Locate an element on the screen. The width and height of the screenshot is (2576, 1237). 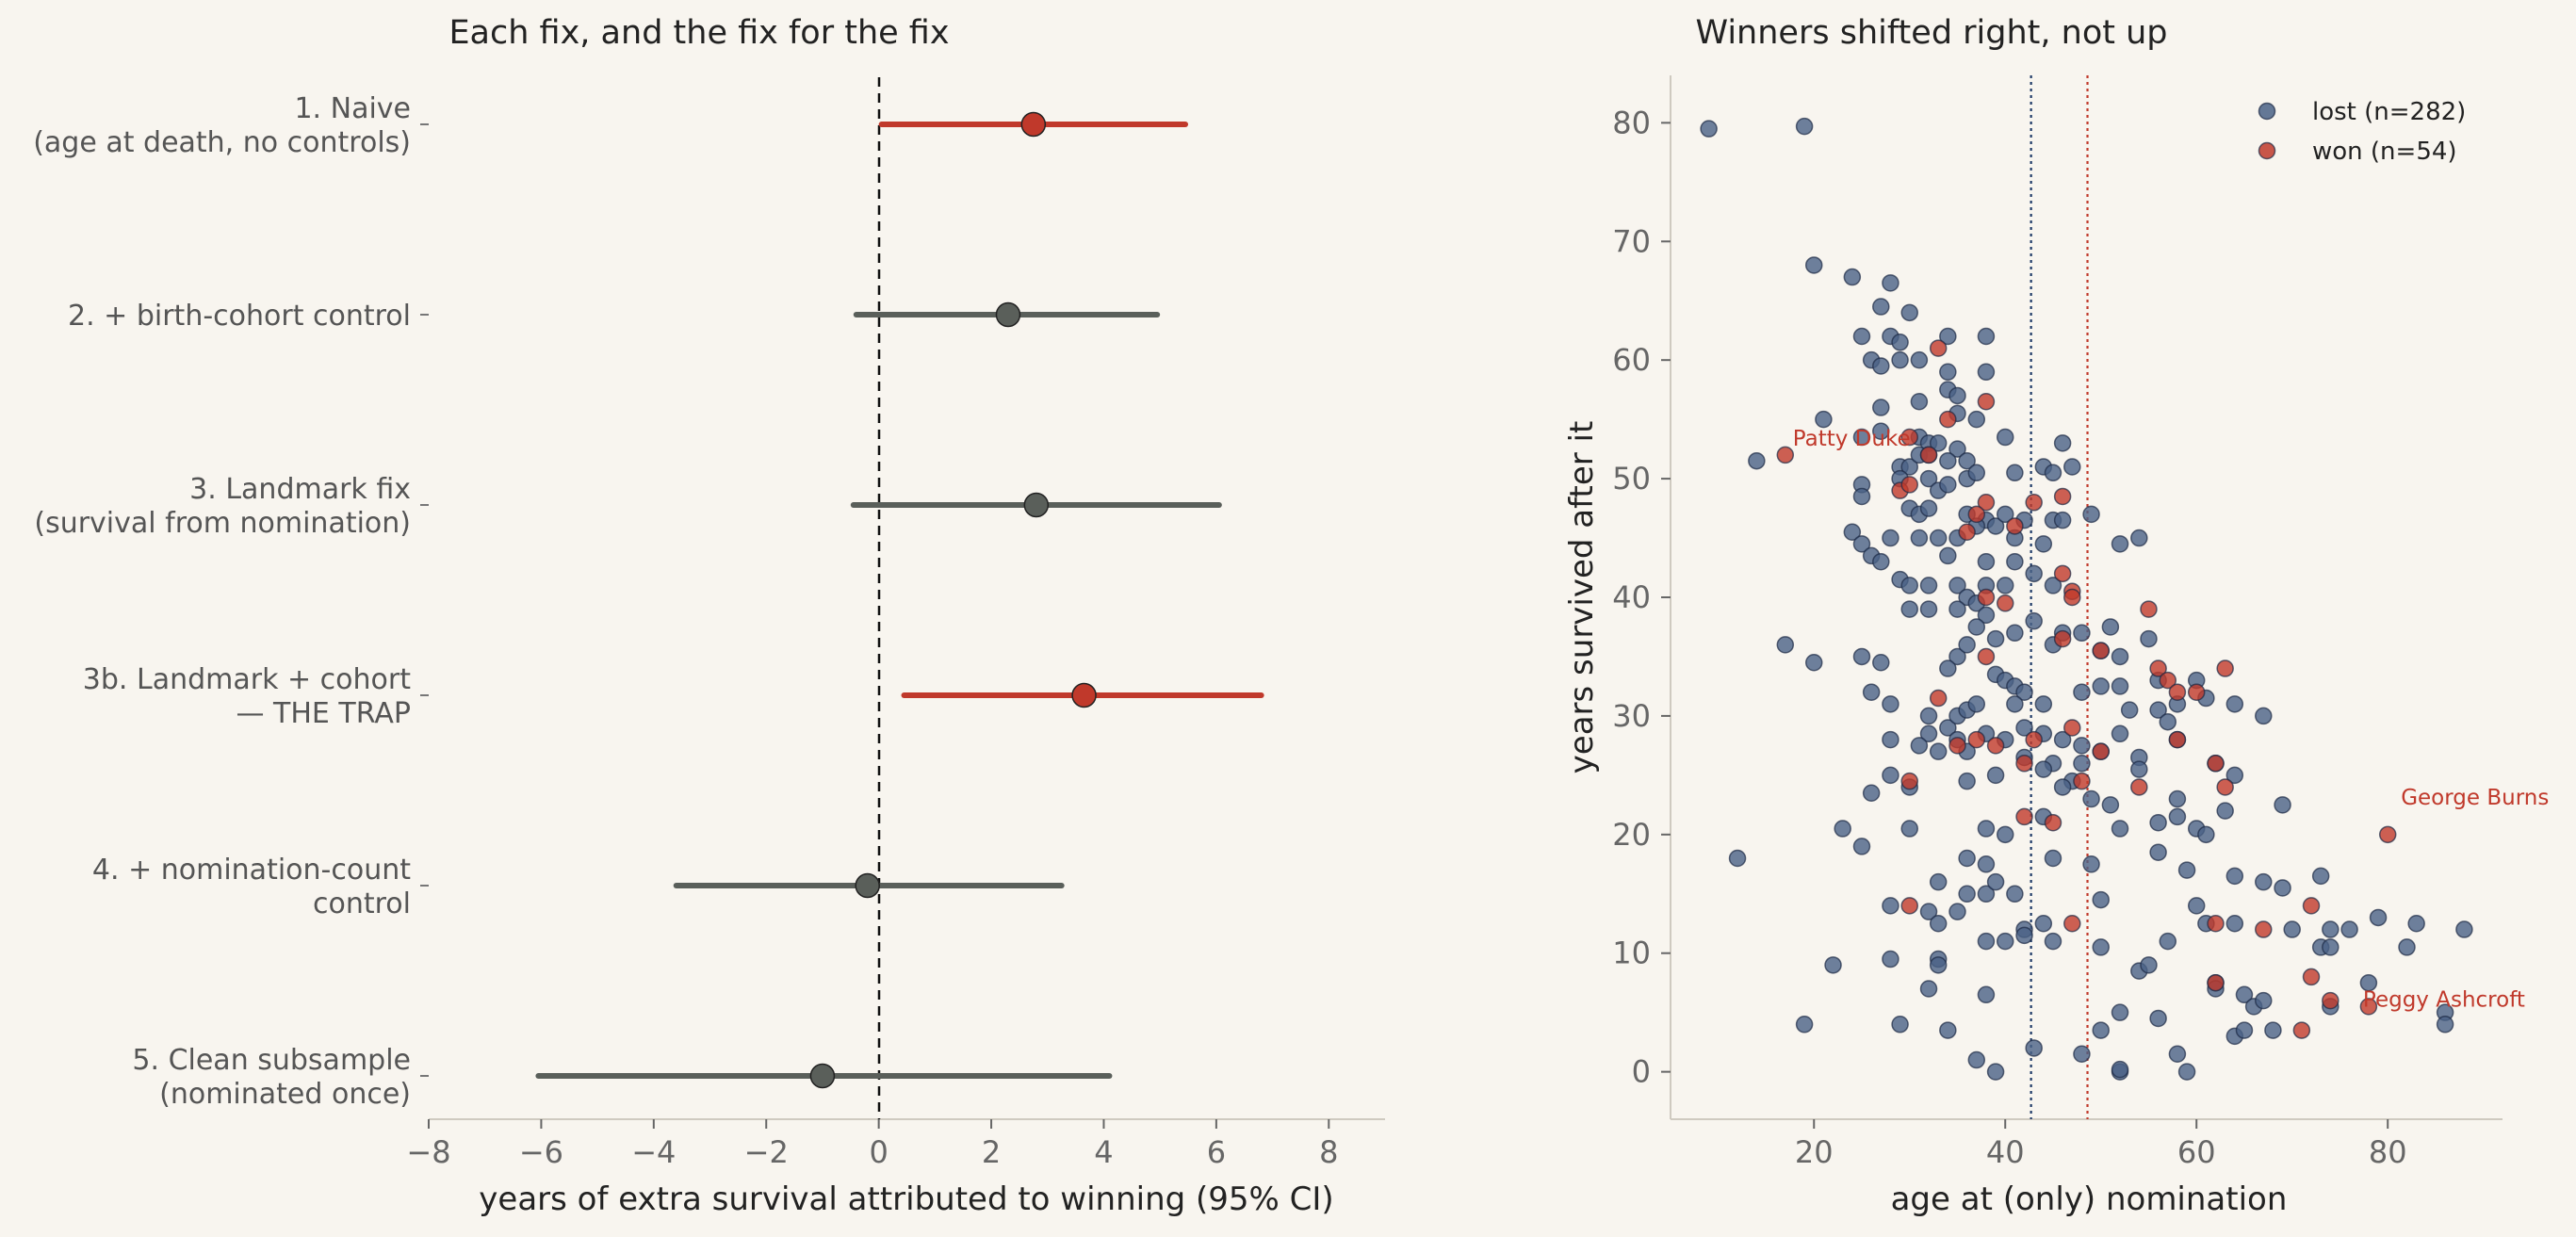
forest-row-label: 3. Landmark fix is located at coordinates (300, 489).